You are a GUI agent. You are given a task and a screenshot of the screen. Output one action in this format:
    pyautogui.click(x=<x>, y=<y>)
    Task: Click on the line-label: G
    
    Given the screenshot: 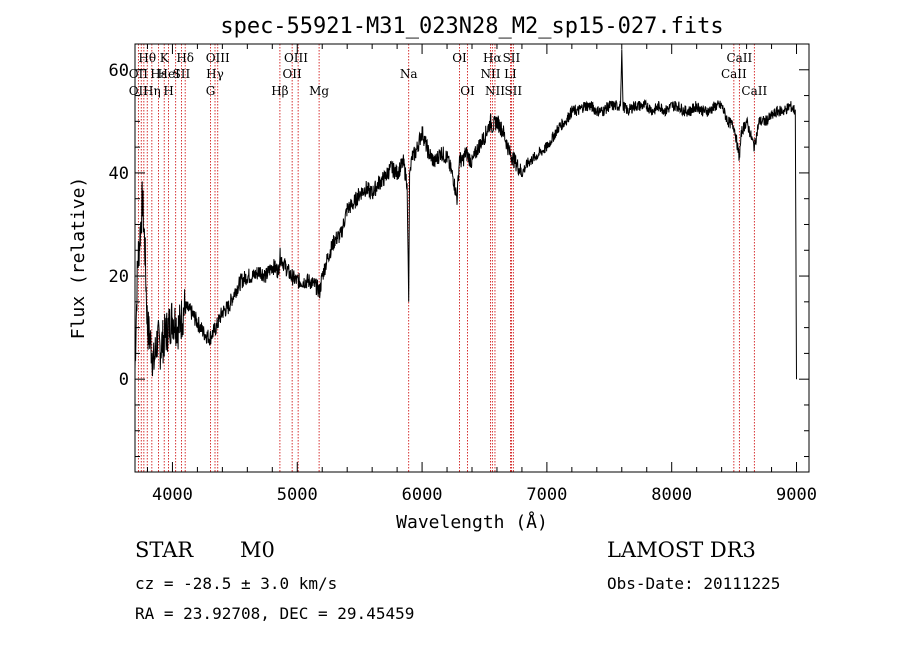 What is the action you would take?
    pyautogui.click(x=211, y=91)
    